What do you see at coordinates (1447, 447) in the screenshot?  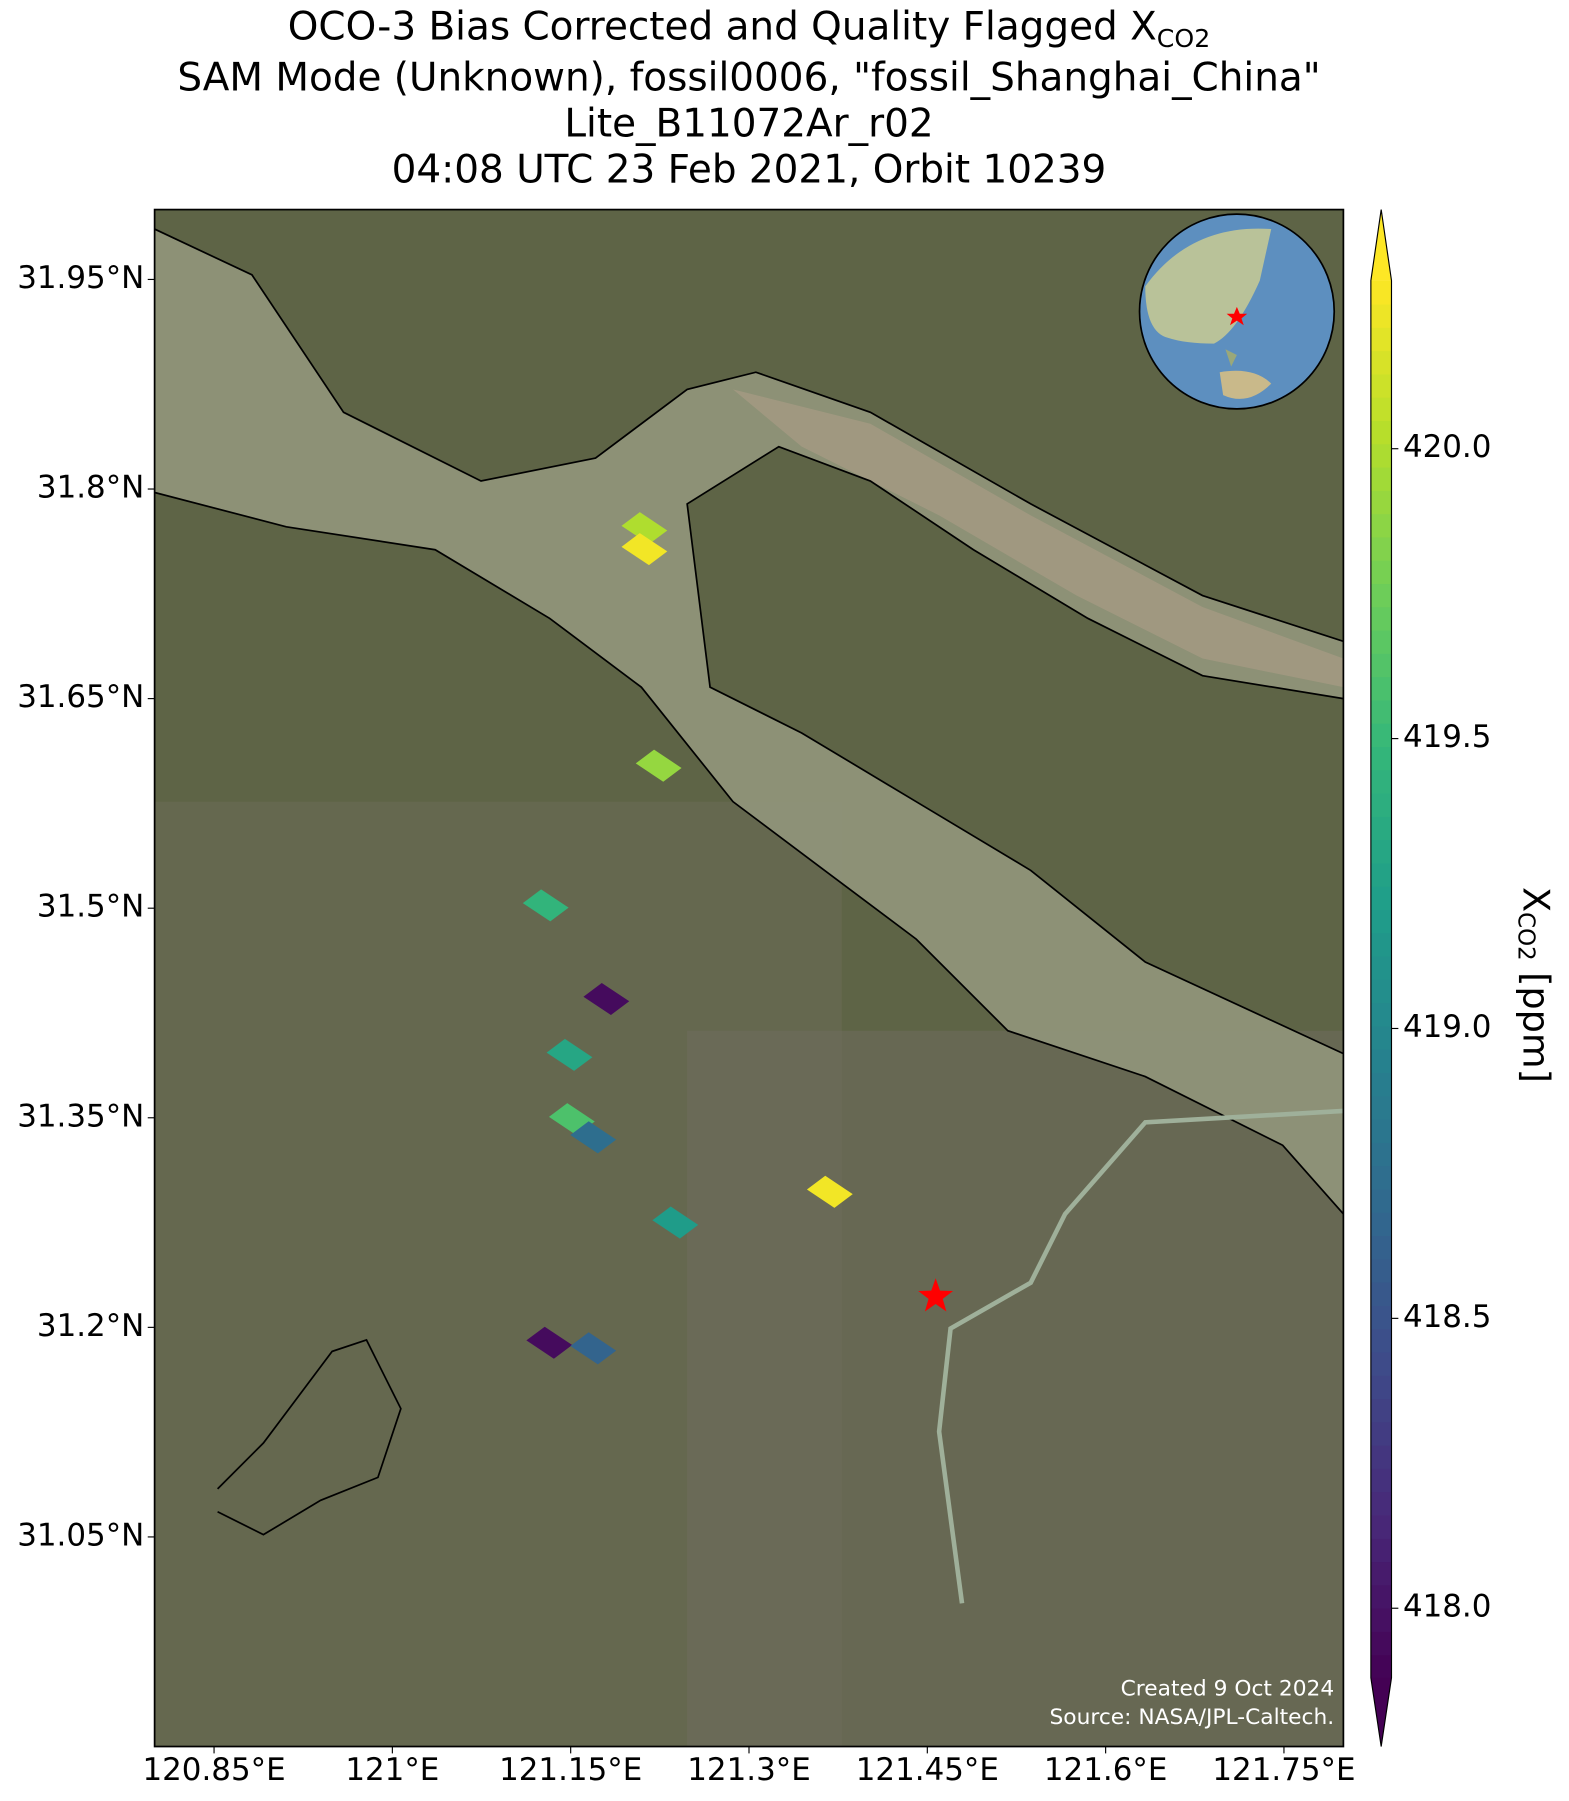 I see `colorbar-tick-label: 420.0` at bounding box center [1447, 447].